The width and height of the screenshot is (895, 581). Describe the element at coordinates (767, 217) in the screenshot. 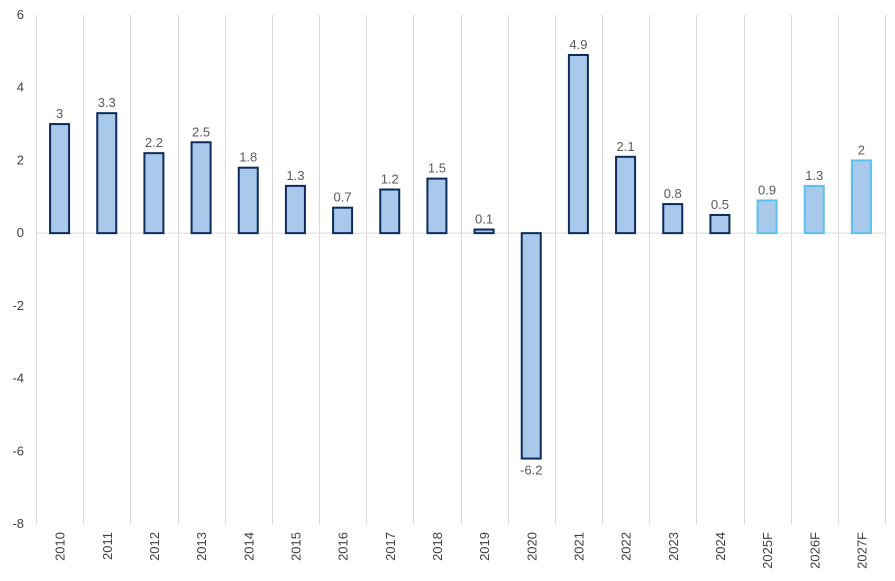

I see `bar-2025F` at that location.